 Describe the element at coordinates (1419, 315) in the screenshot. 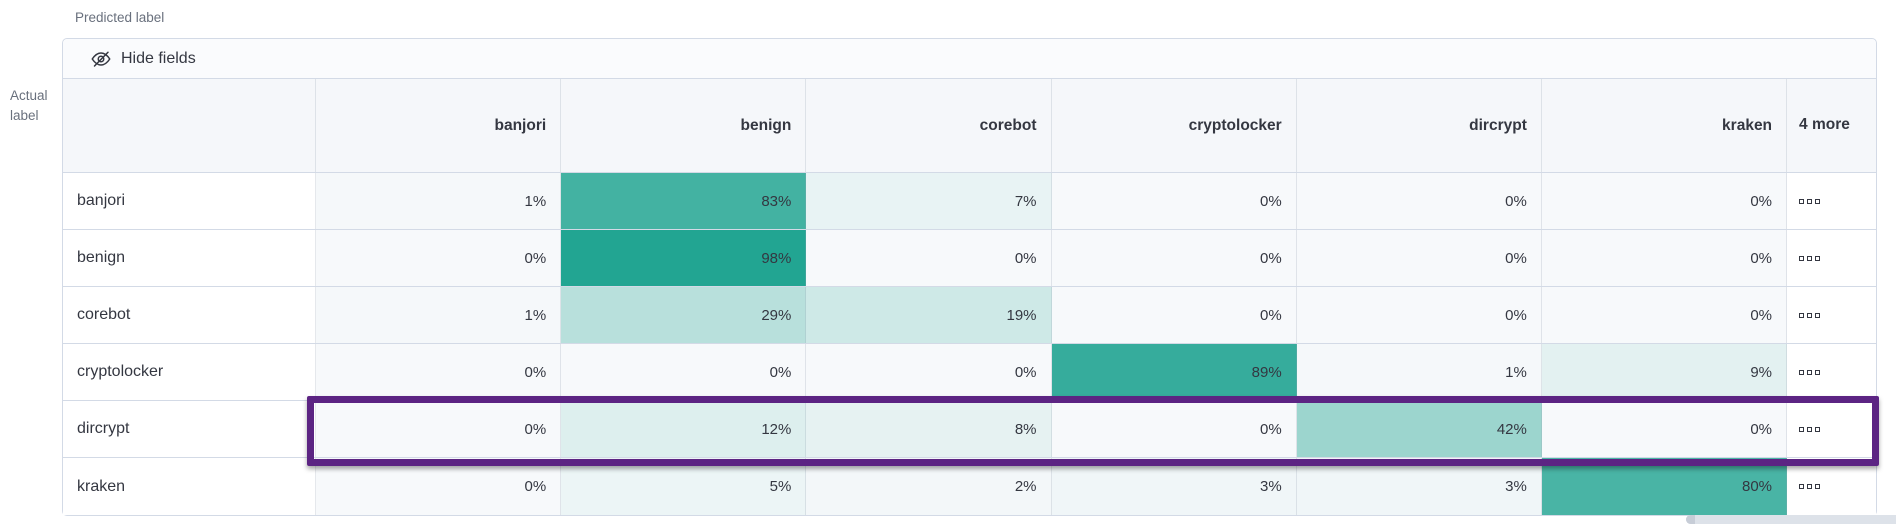

I see `cell-corebot-dircrypt: 0%` at that location.